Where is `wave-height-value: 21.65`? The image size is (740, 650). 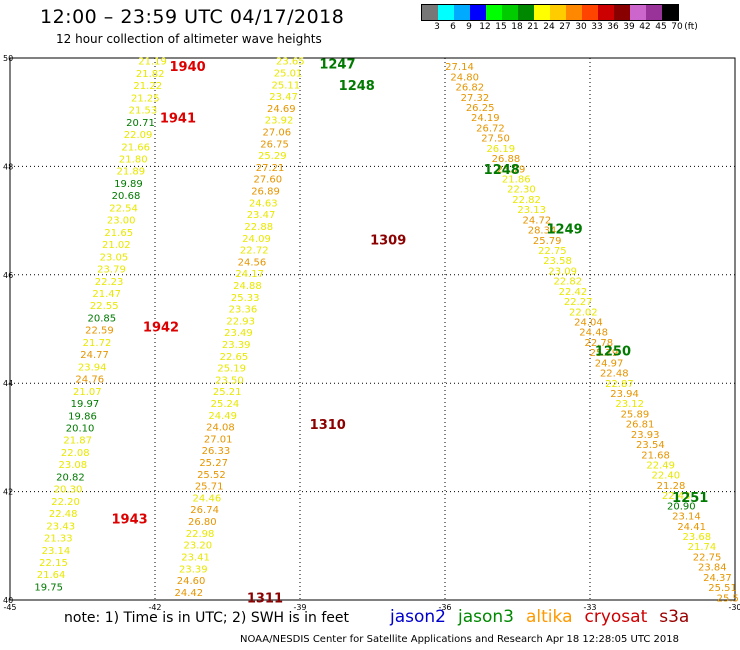 wave-height-value: 21.65 is located at coordinates (118, 233).